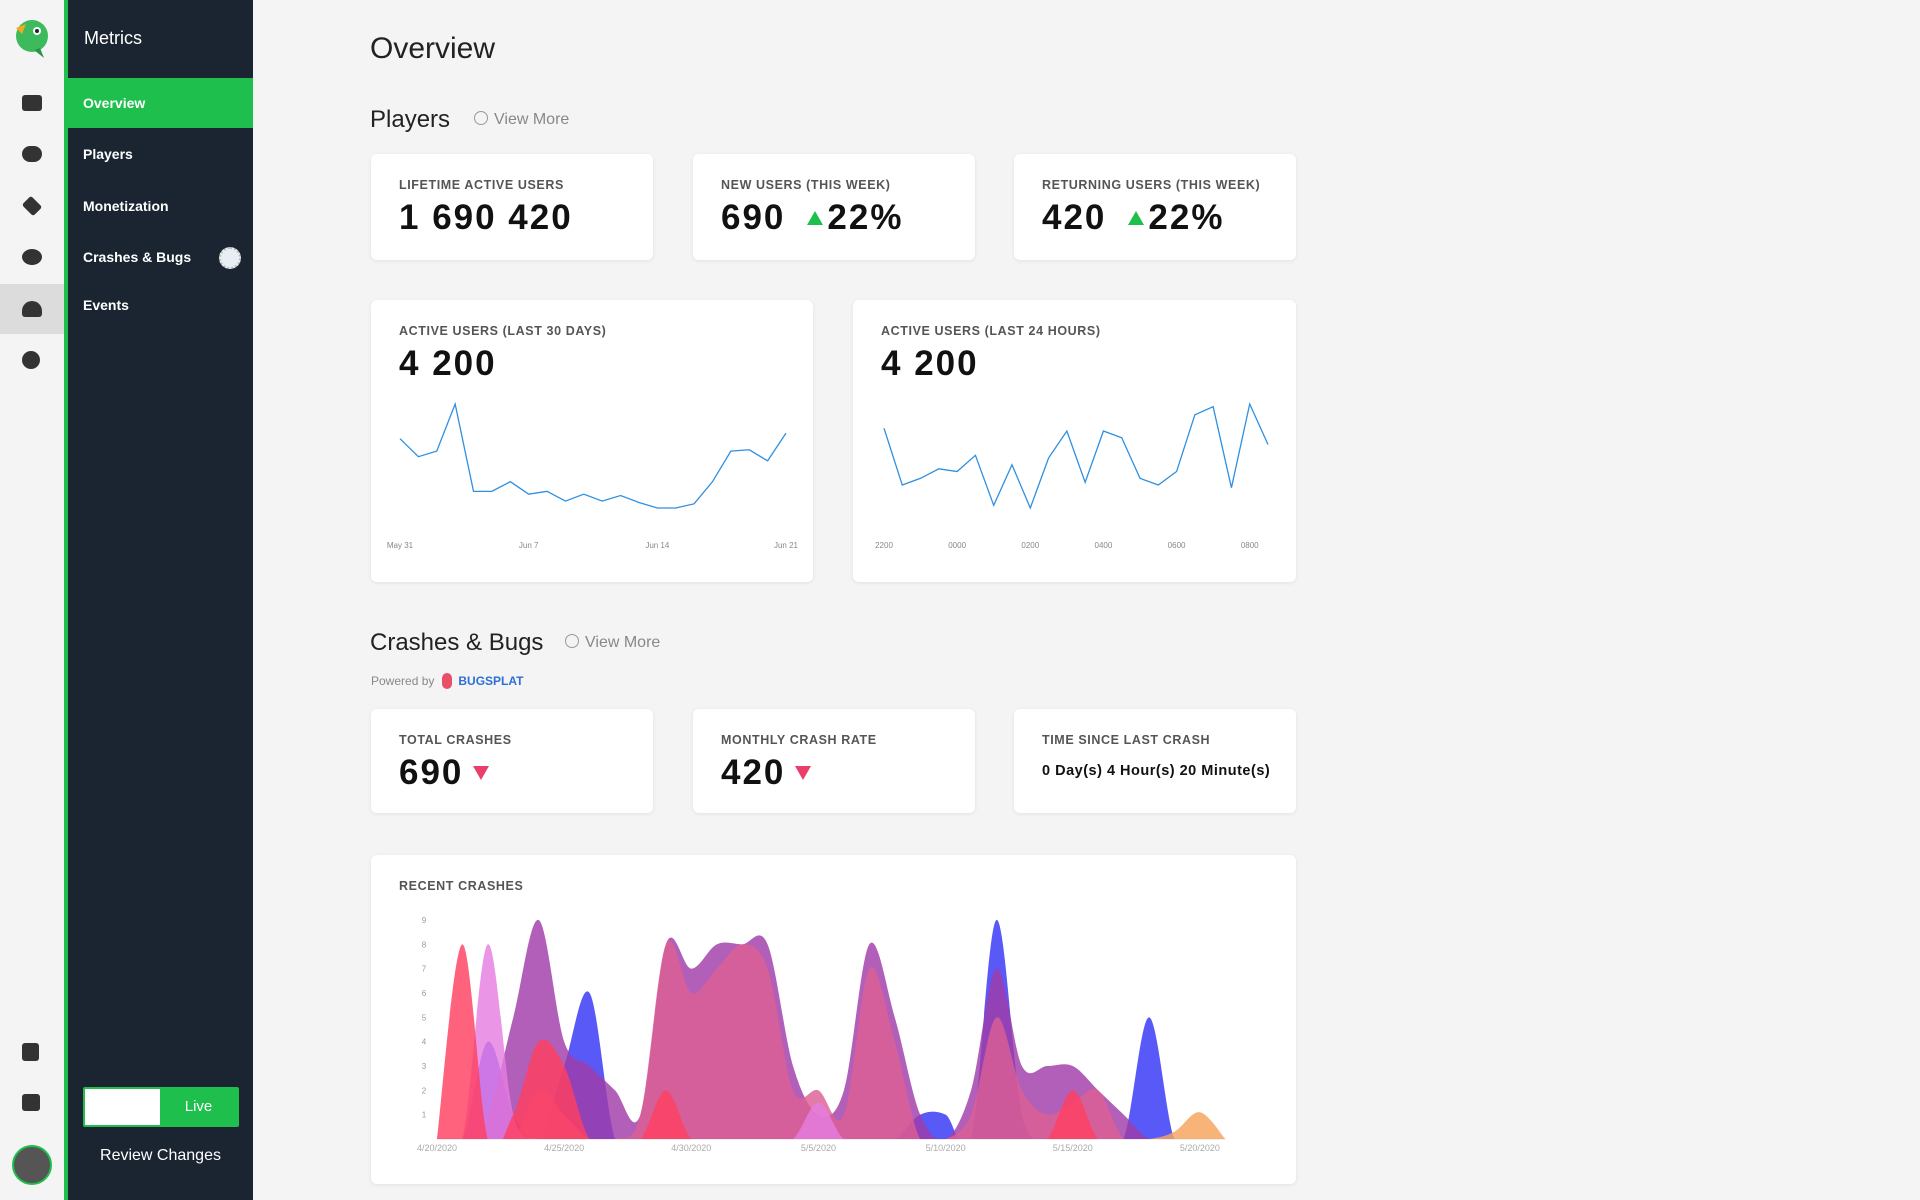 The height and width of the screenshot is (1200, 1920). What do you see at coordinates (32, 309) in the screenshot?
I see `metrics-icon` at bounding box center [32, 309].